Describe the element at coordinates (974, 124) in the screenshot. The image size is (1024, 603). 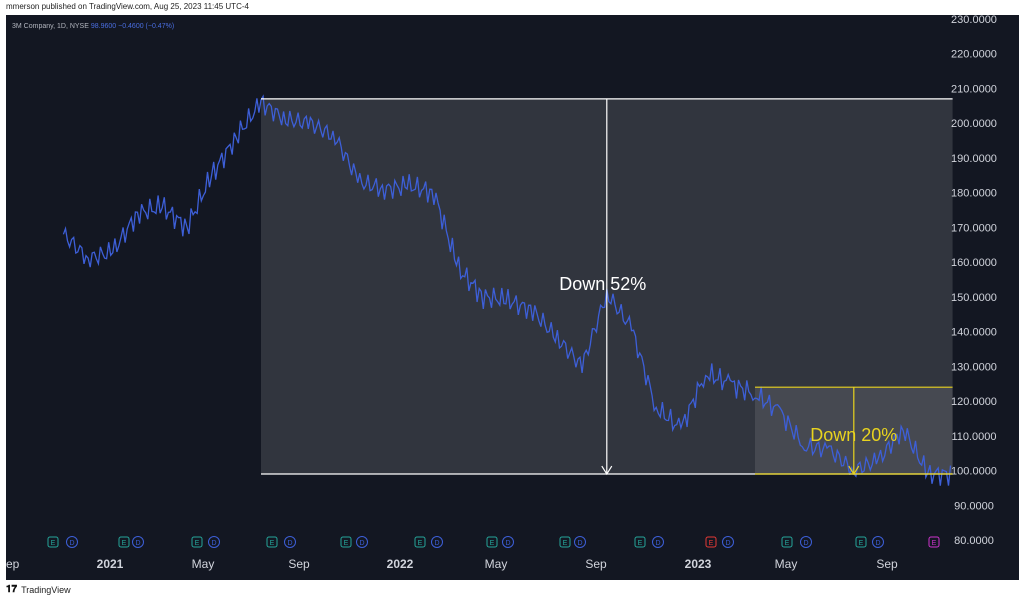
I see `y-tick-label: 200.0000` at that location.